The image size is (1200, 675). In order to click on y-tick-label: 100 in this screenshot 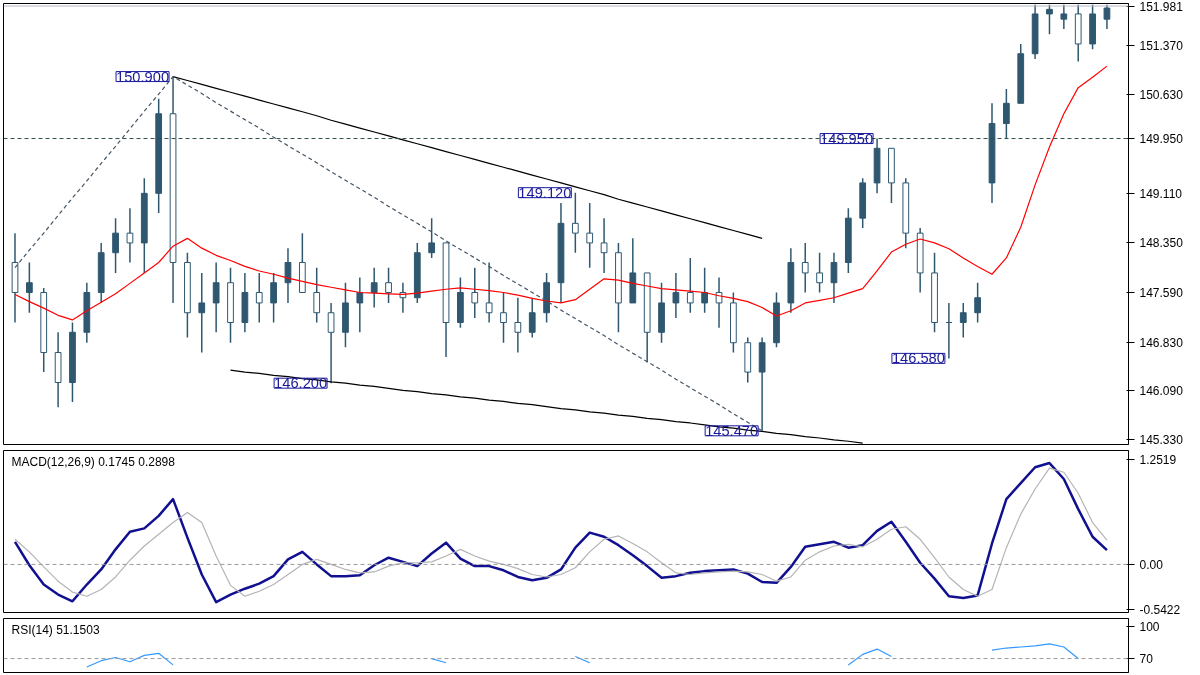, I will do `click(1149, 627)`.